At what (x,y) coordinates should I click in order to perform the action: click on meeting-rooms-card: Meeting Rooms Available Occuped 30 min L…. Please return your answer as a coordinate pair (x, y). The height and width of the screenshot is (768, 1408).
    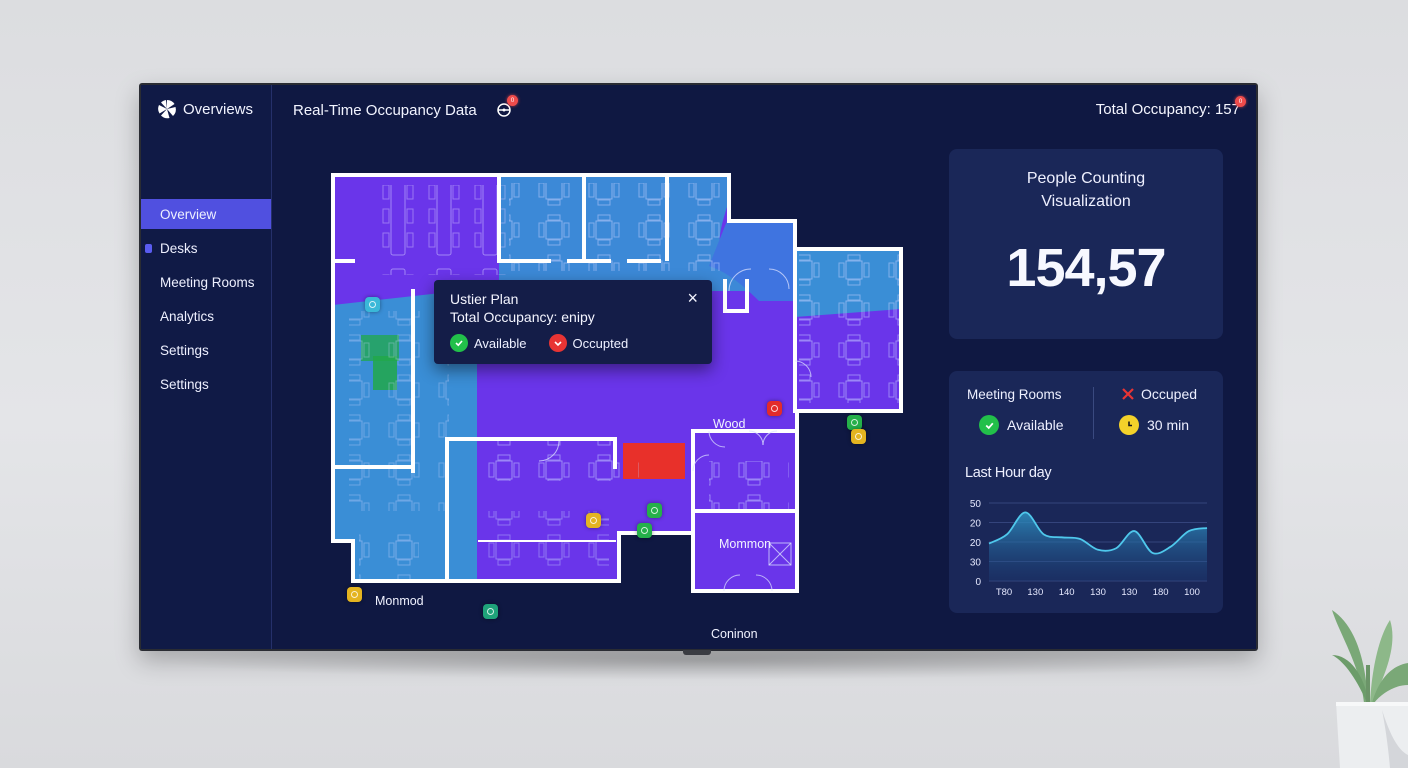
    Looking at the image, I should click on (1086, 492).